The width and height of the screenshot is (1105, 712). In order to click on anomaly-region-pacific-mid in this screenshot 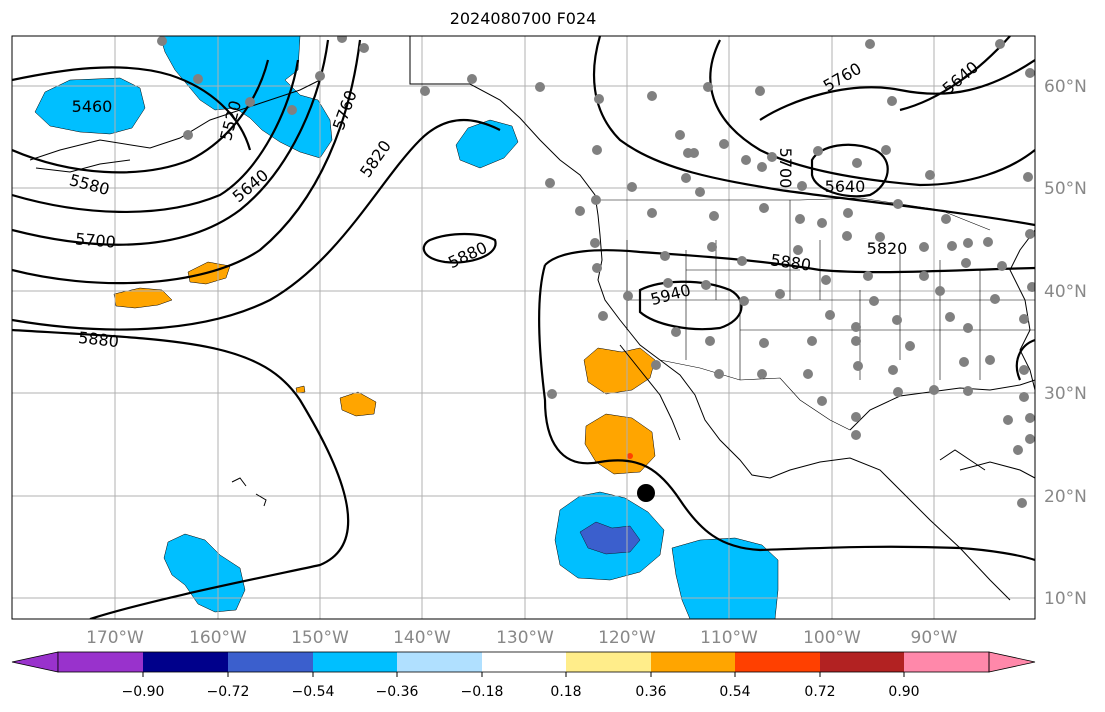, I will do `click(358, 404)`.